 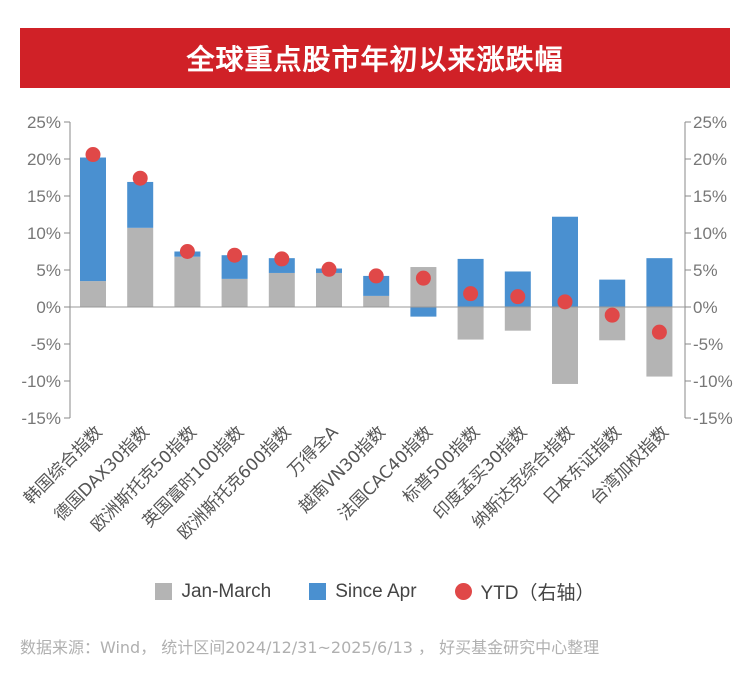 I want to click on chart-legend: Jan-March Since Apr YTD（右轴）, so click(x=375, y=591).